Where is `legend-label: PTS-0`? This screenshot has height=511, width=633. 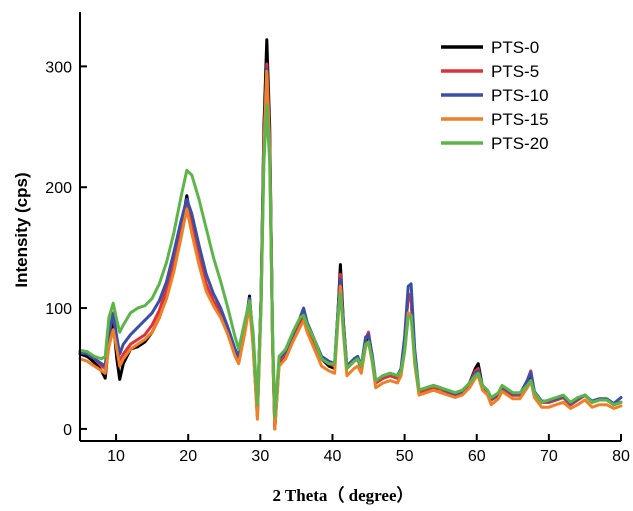 legend-label: PTS-0 is located at coordinates (515, 47).